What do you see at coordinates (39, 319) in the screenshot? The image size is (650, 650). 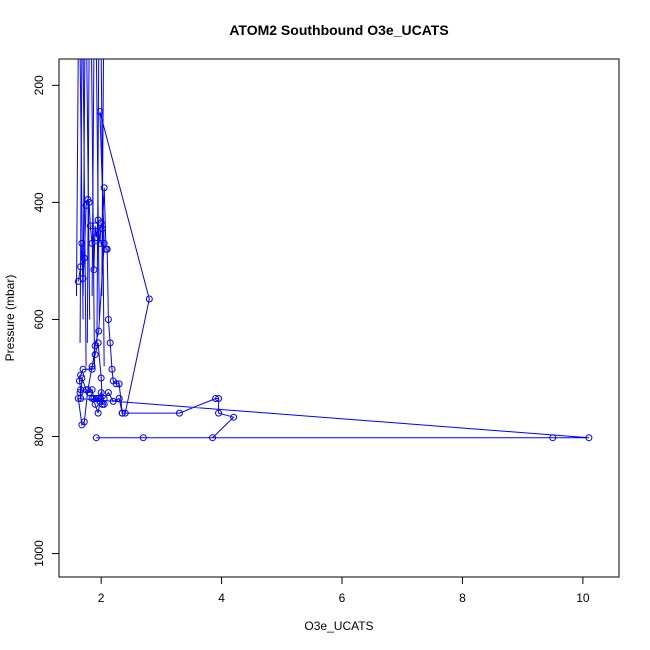 I see `y-tick-label: 600` at bounding box center [39, 319].